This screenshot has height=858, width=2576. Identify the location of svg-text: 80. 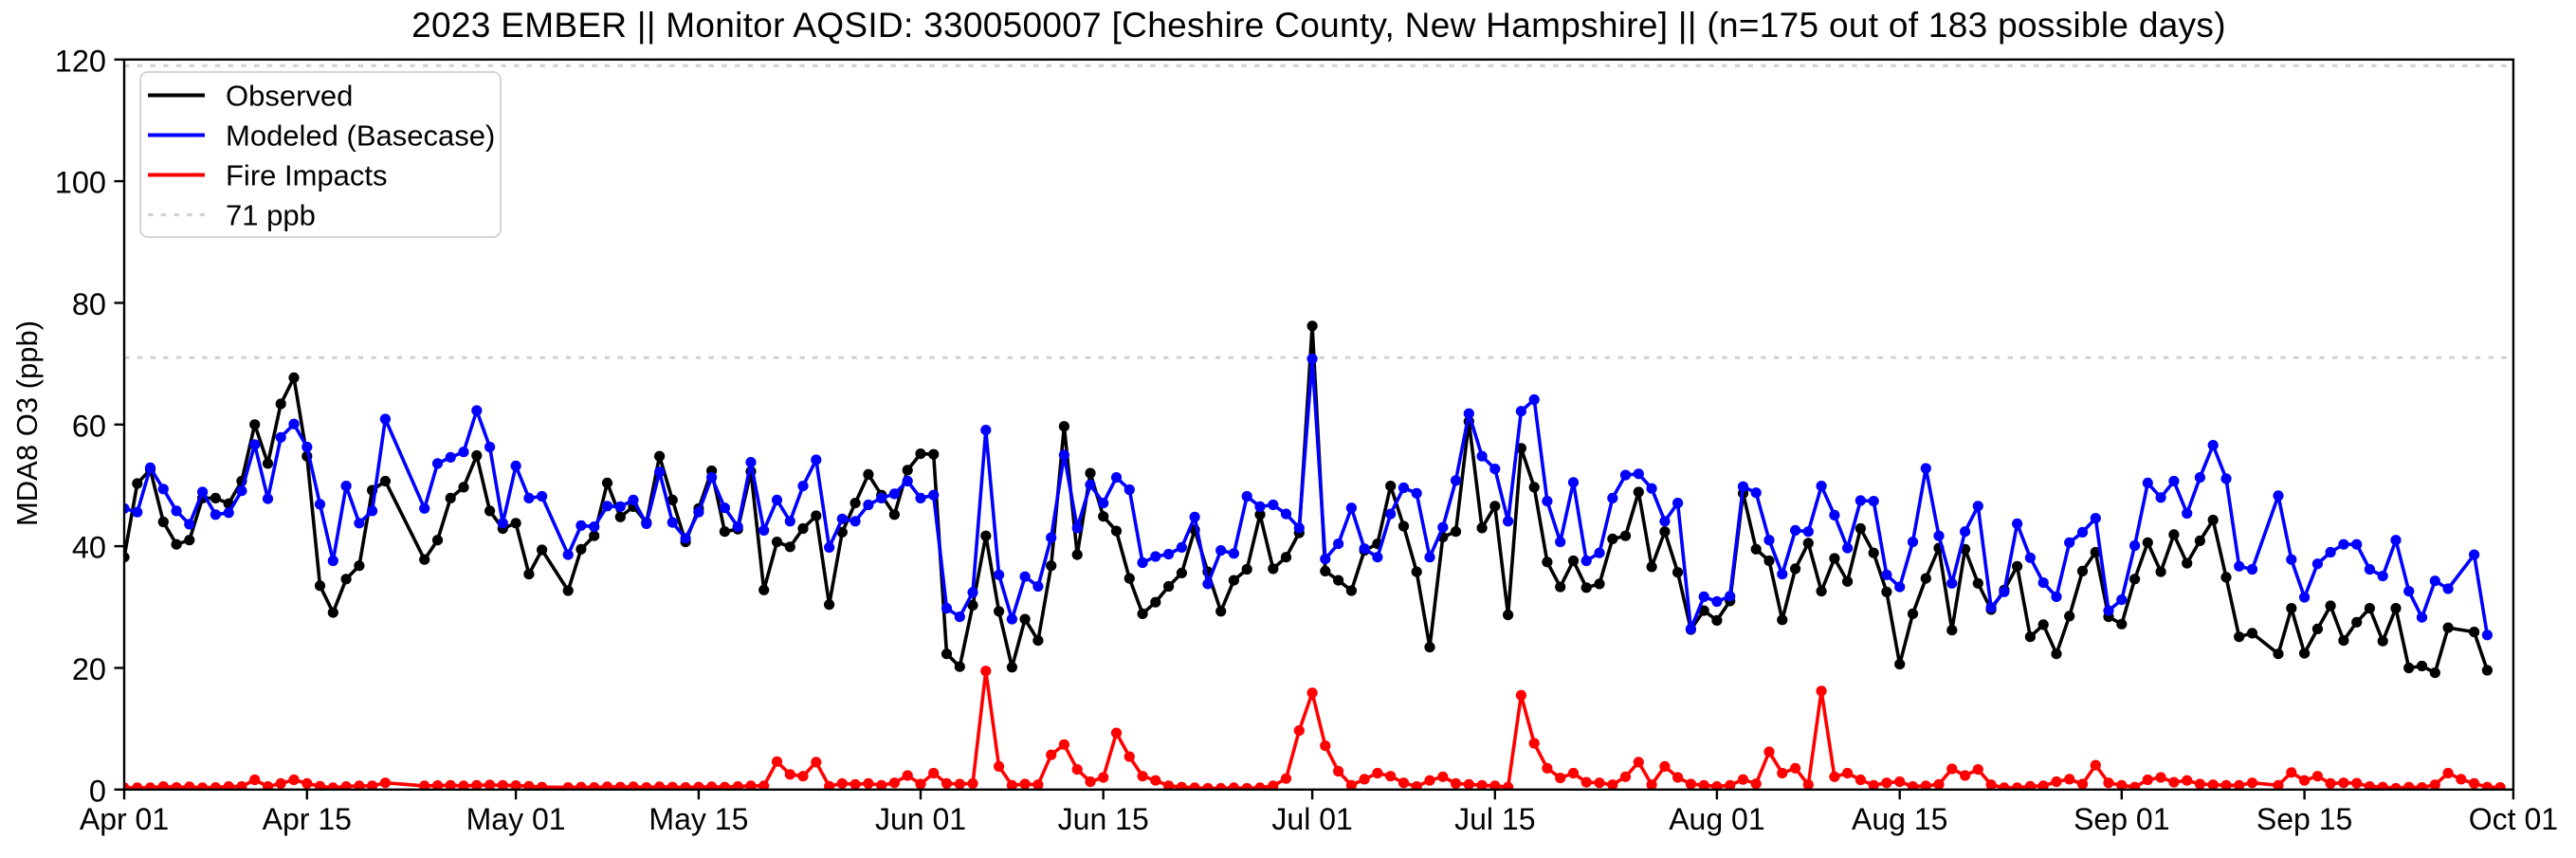
(89, 304).